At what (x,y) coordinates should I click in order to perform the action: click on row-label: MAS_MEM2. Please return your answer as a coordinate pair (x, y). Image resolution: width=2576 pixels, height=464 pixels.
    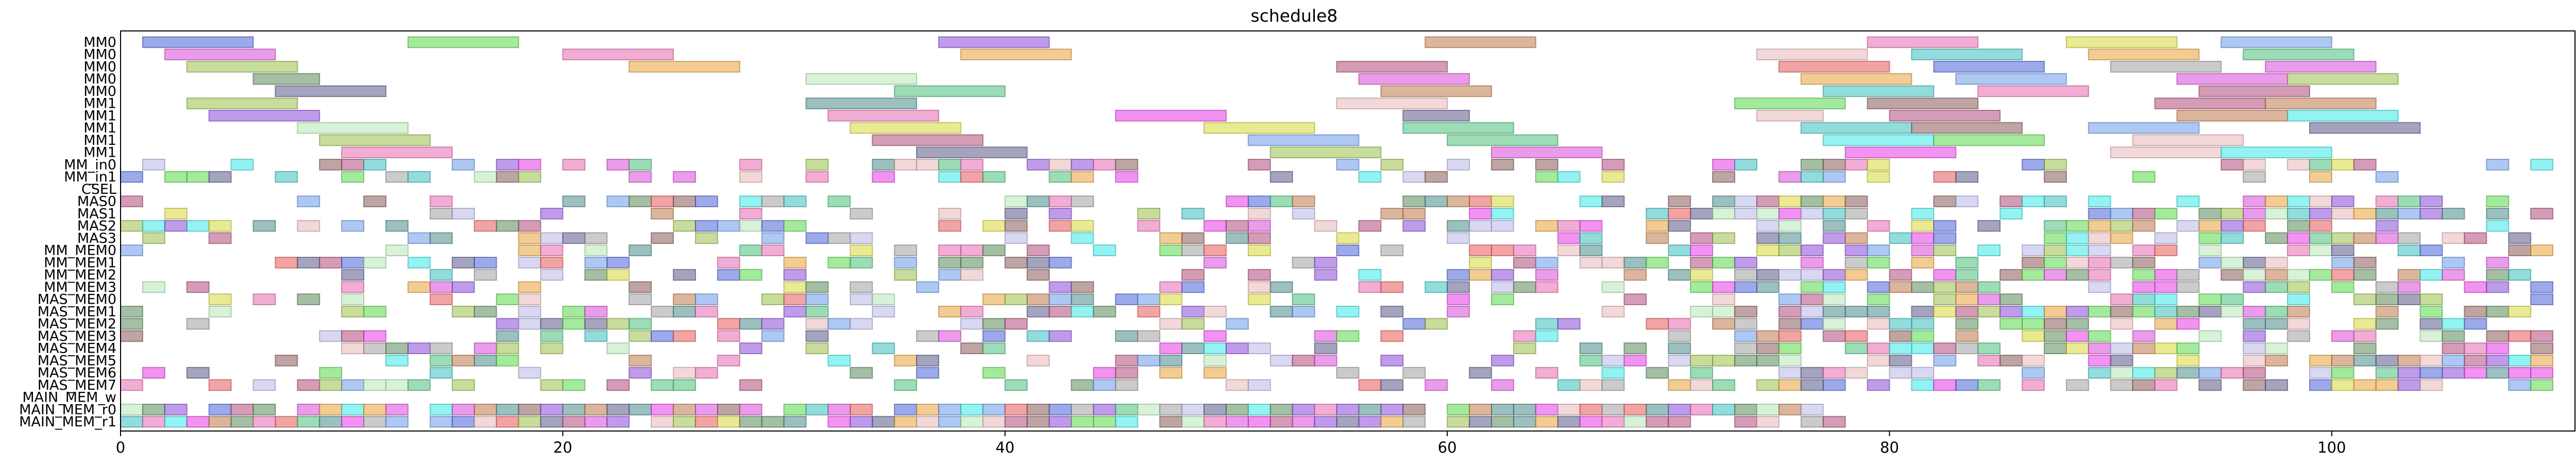
    Looking at the image, I should click on (77, 324).